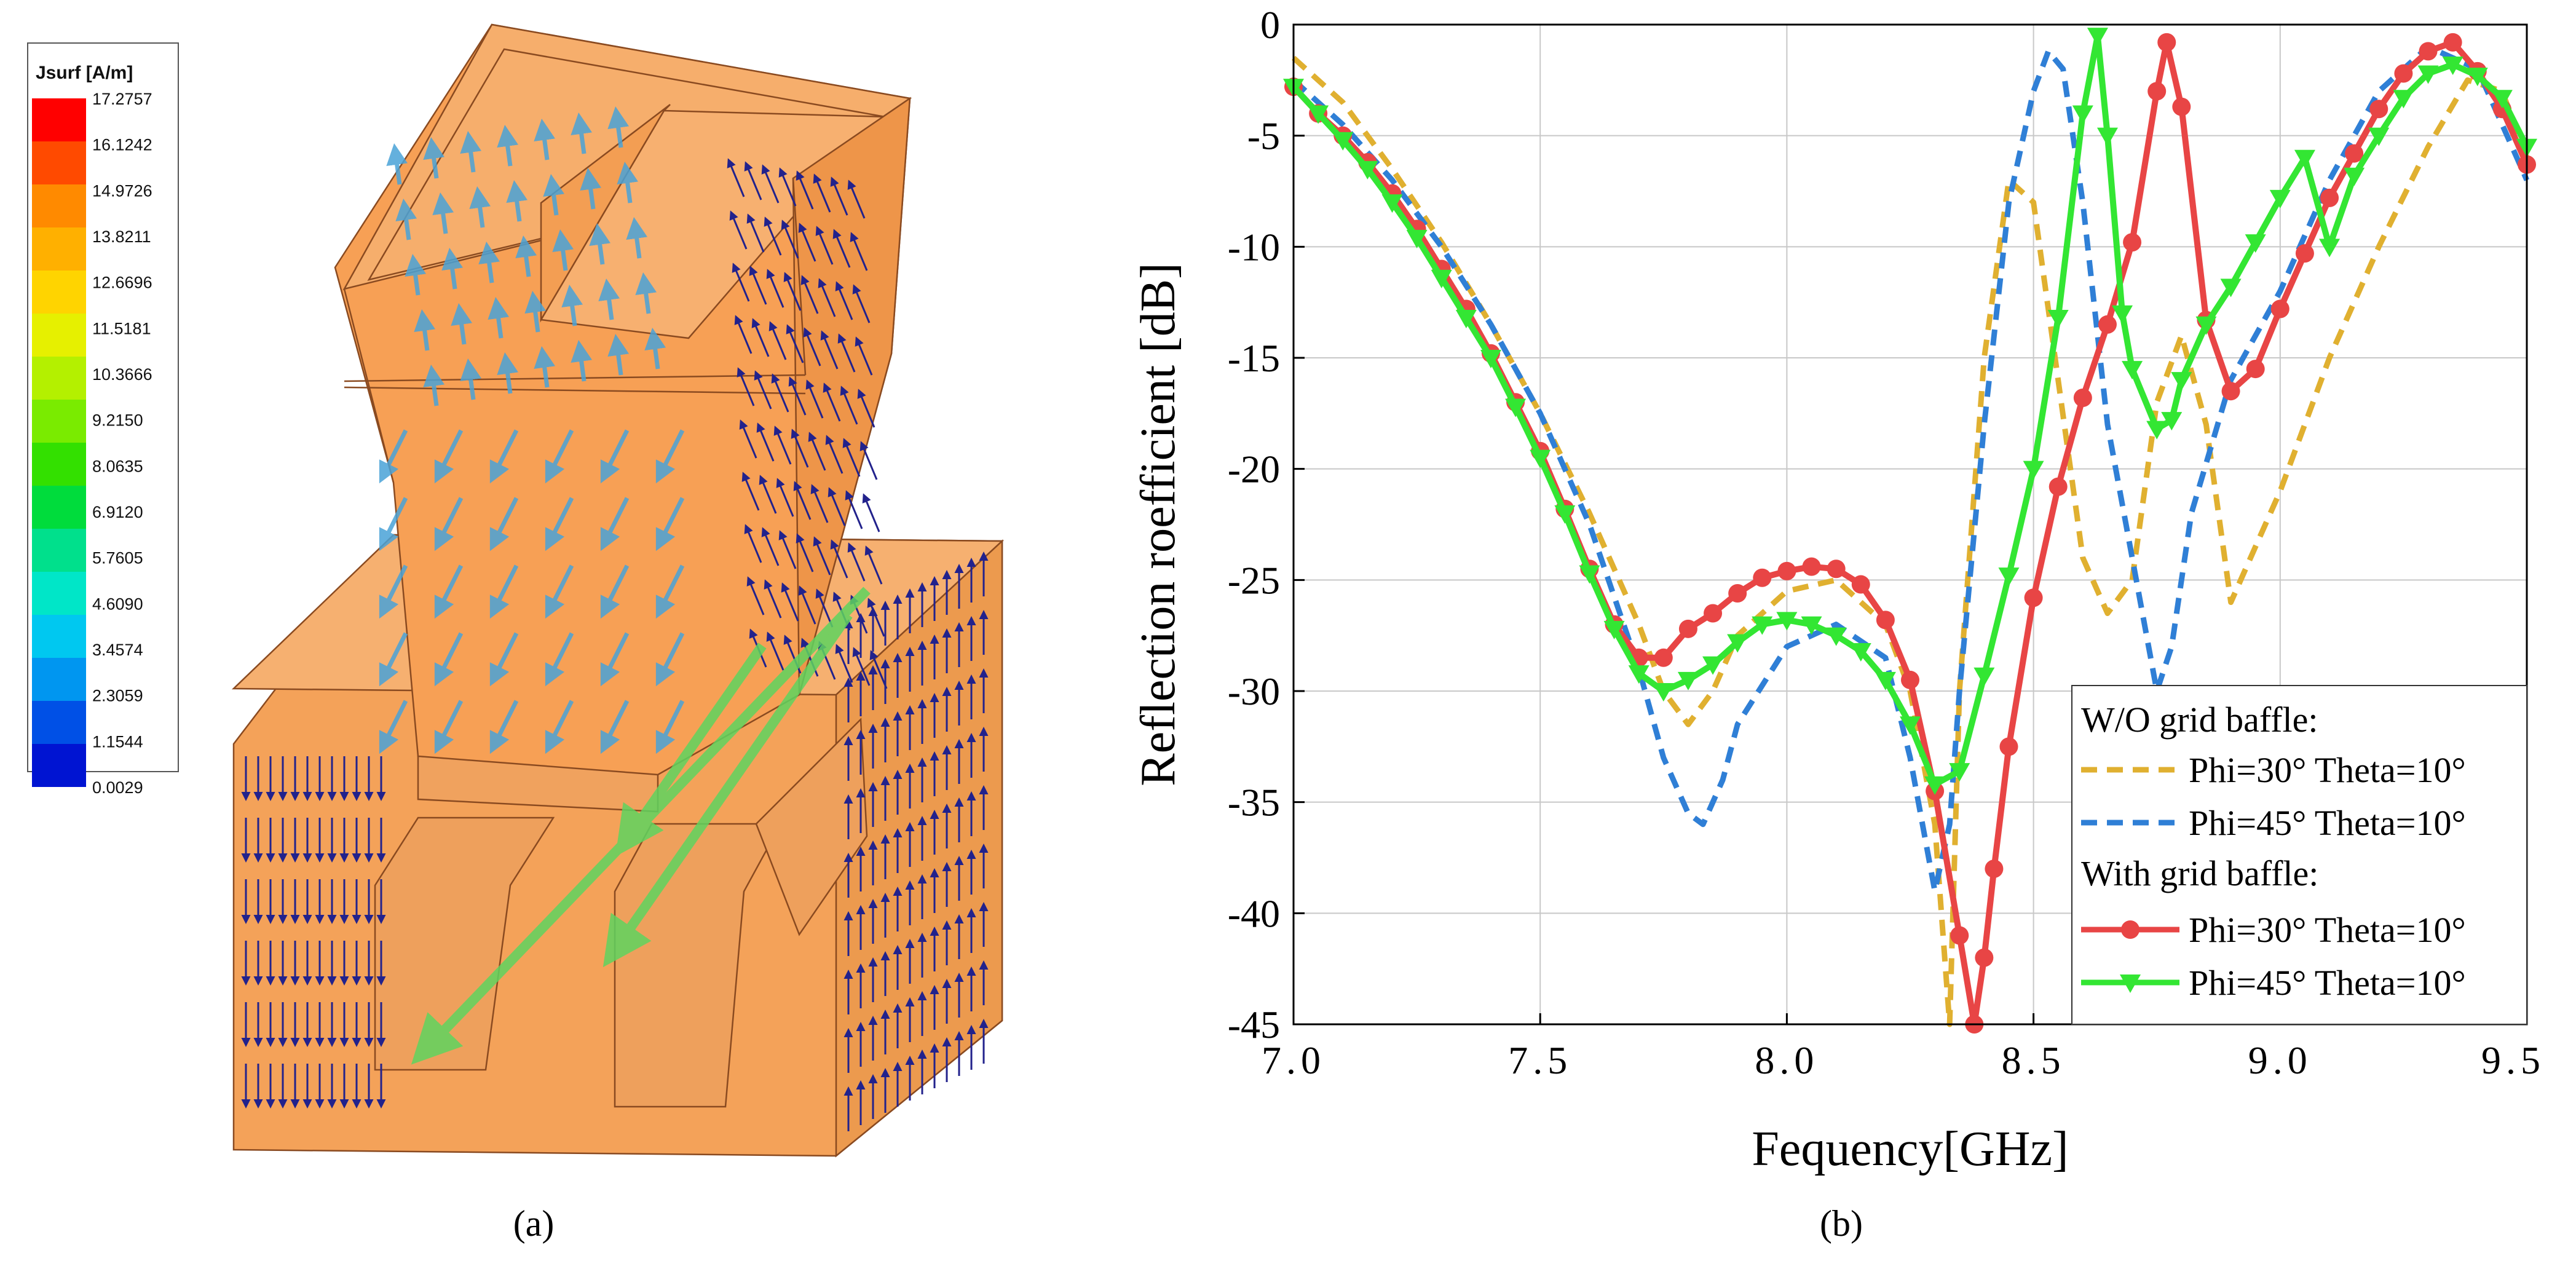  I want to click on x-tick-label: 9.0, so click(2280, 1060).